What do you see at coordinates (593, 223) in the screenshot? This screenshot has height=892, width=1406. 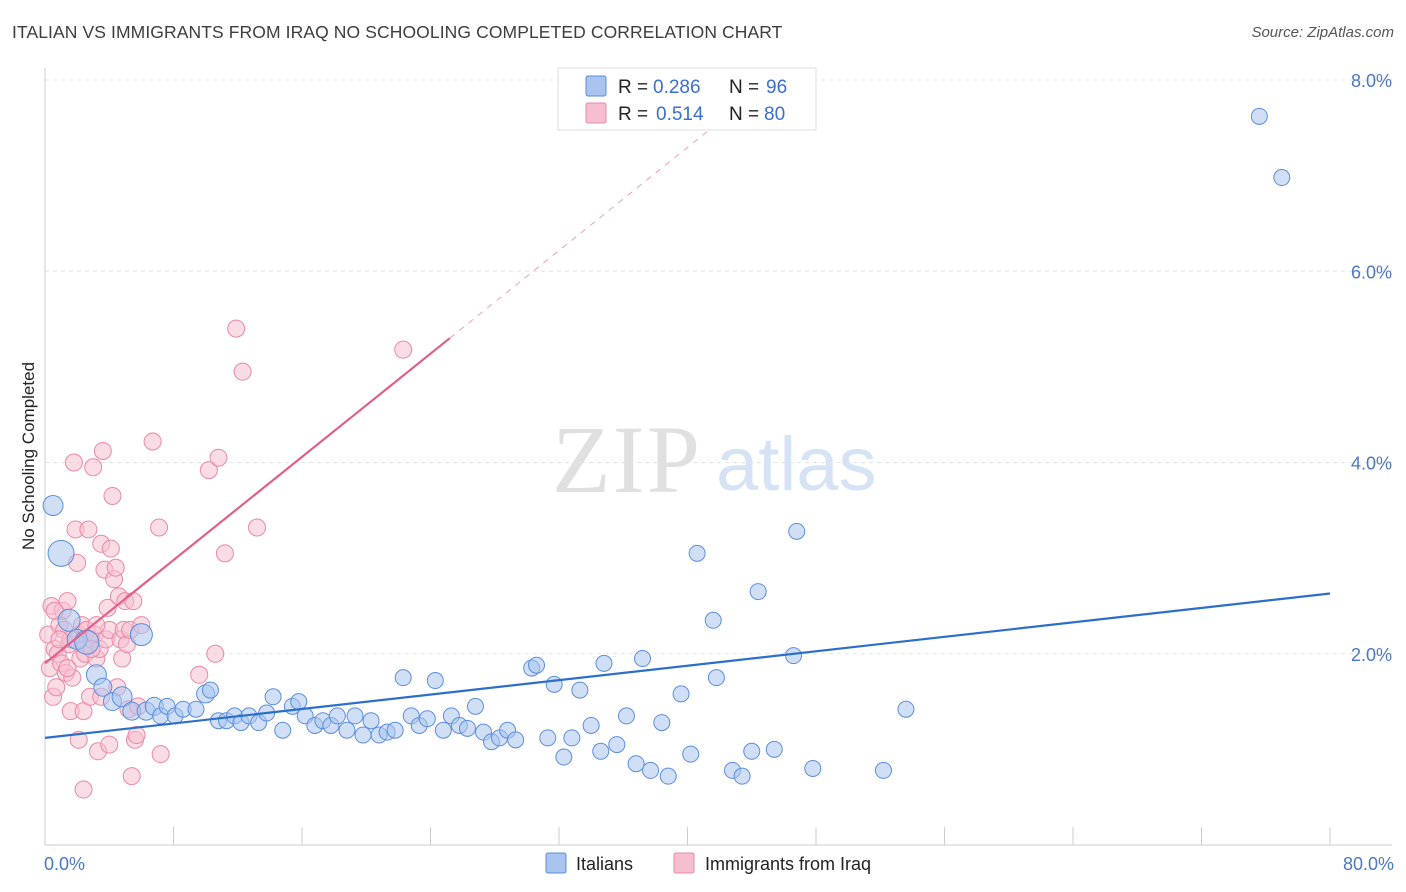 I see `iraq-trend-line-extension` at bounding box center [593, 223].